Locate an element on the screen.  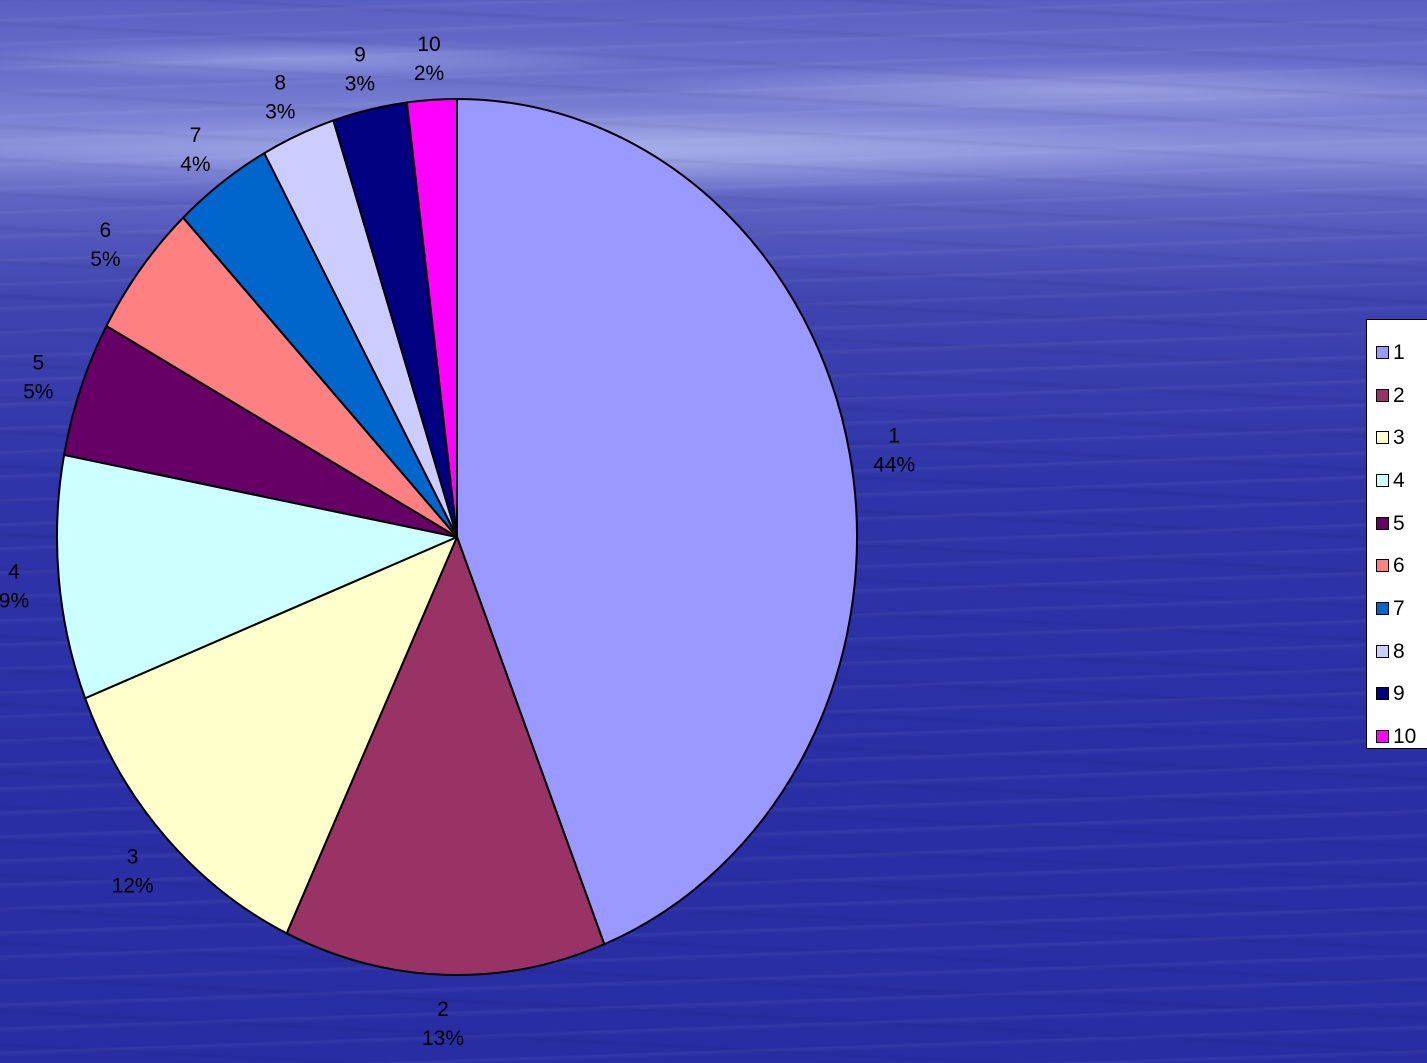
slice-category-label: 7 is located at coordinates (196, 135).